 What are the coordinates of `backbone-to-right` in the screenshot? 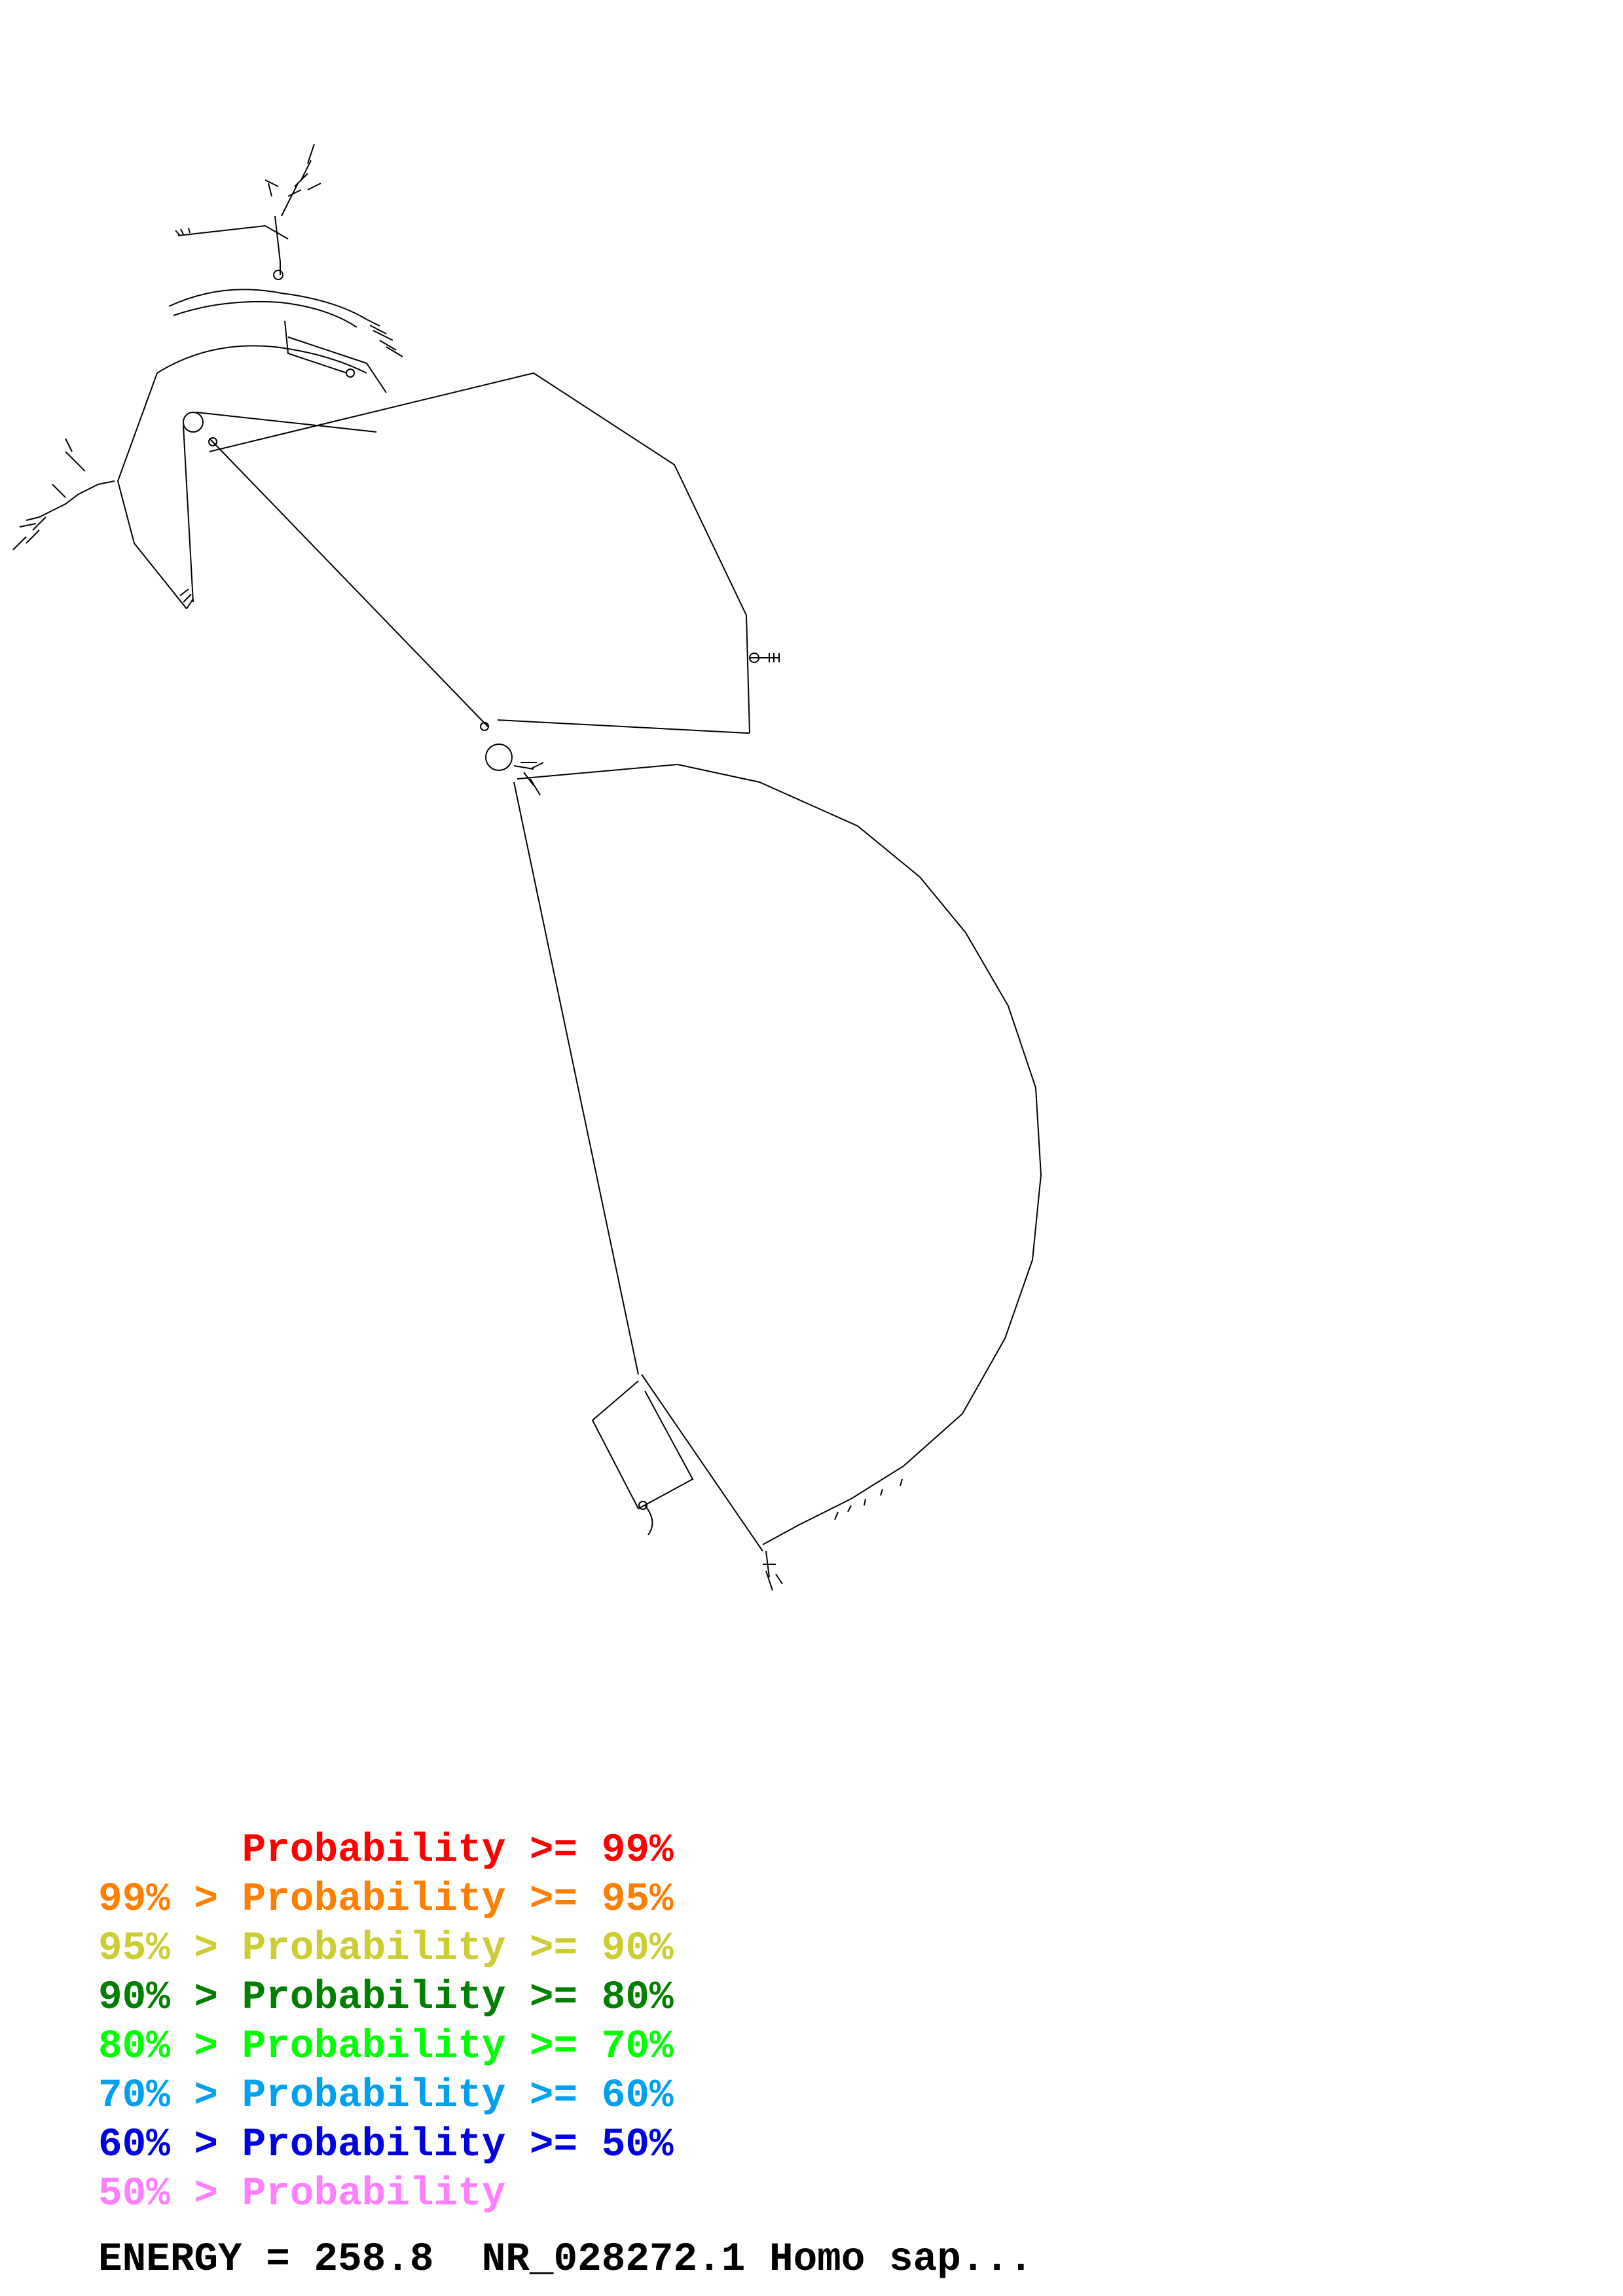 It's located at (371, 412).